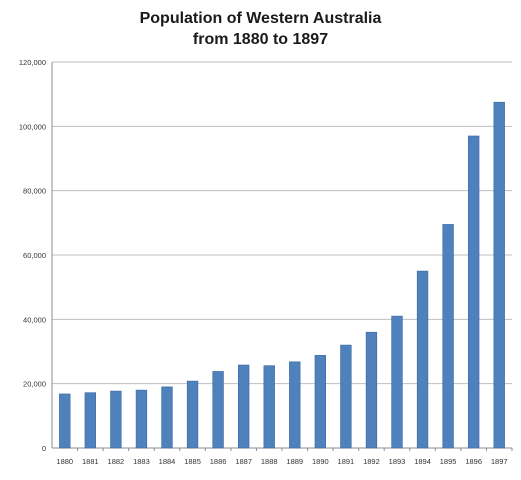 The image size is (521, 480). What do you see at coordinates (141, 461) in the screenshot?
I see `x-tick-label: 1883` at bounding box center [141, 461].